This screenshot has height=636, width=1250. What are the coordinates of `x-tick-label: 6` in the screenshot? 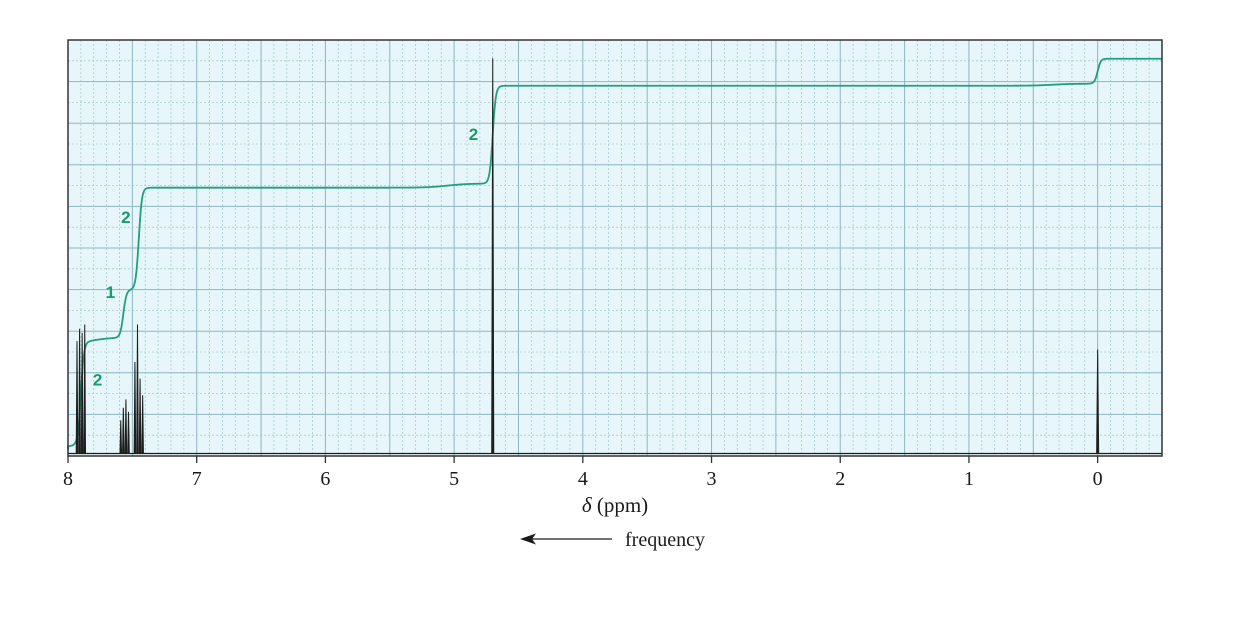 It's located at (325, 479).